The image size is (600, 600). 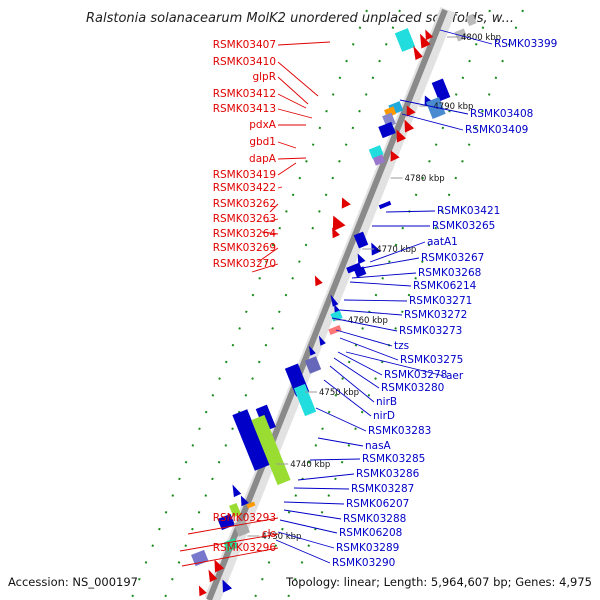 What do you see at coordinates (245, 548) in the screenshot?
I see `gene-label-left: RSMK03296` at bounding box center [245, 548].